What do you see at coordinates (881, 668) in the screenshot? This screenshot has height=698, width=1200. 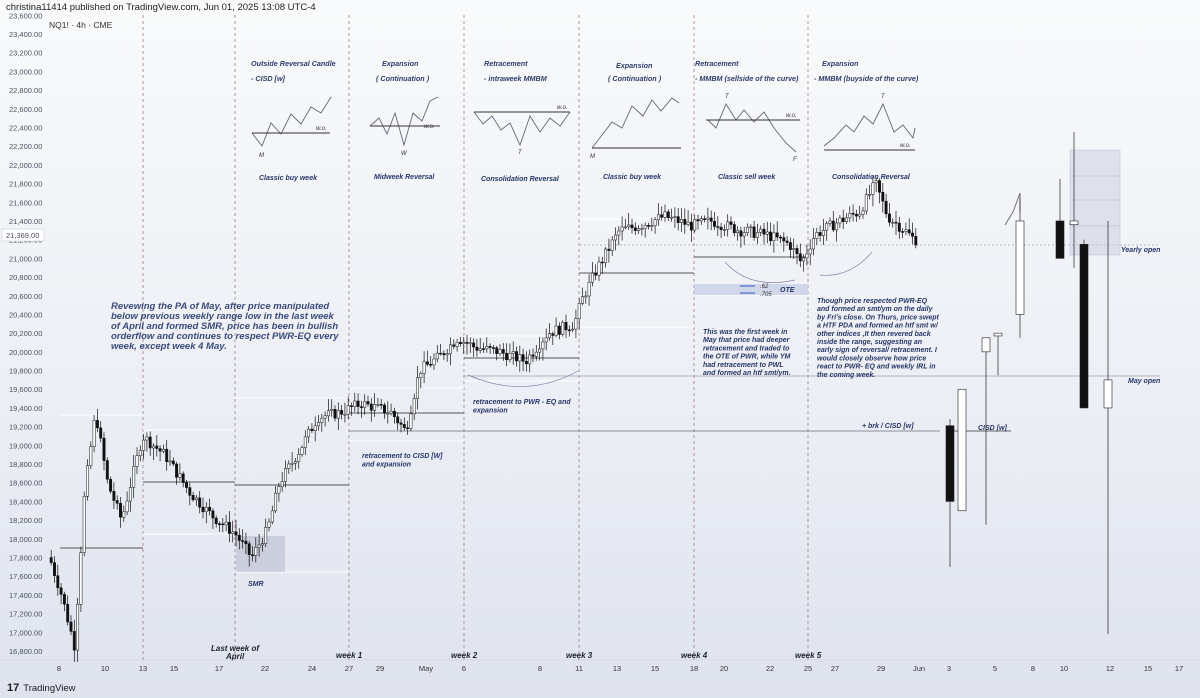 I see `x-tick-label: 29` at bounding box center [881, 668].